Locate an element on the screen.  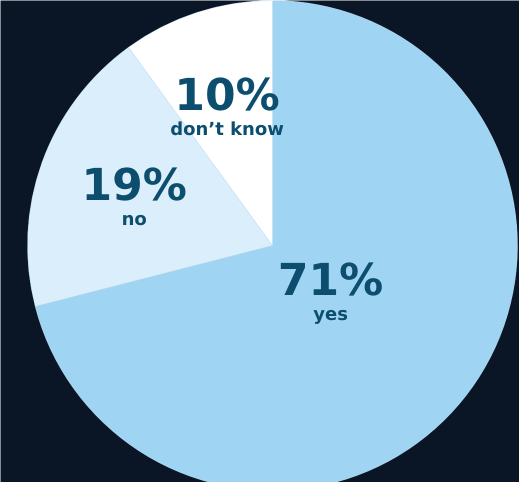
slice-label: yes is located at coordinates (330, 315).